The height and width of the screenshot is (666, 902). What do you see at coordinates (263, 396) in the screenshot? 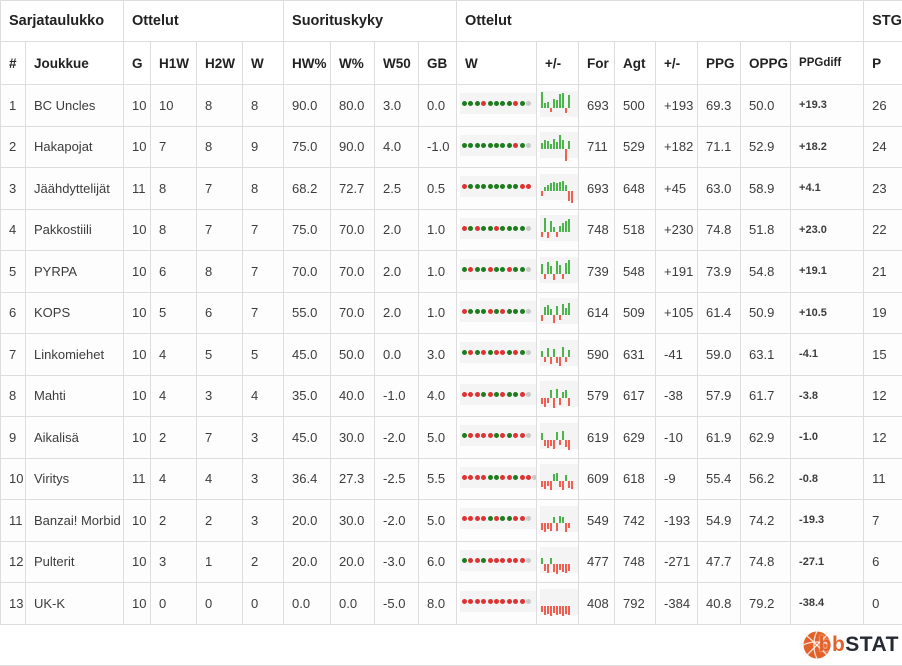
I see `stat-cell-w: 4` at bounding box center [263, 396].